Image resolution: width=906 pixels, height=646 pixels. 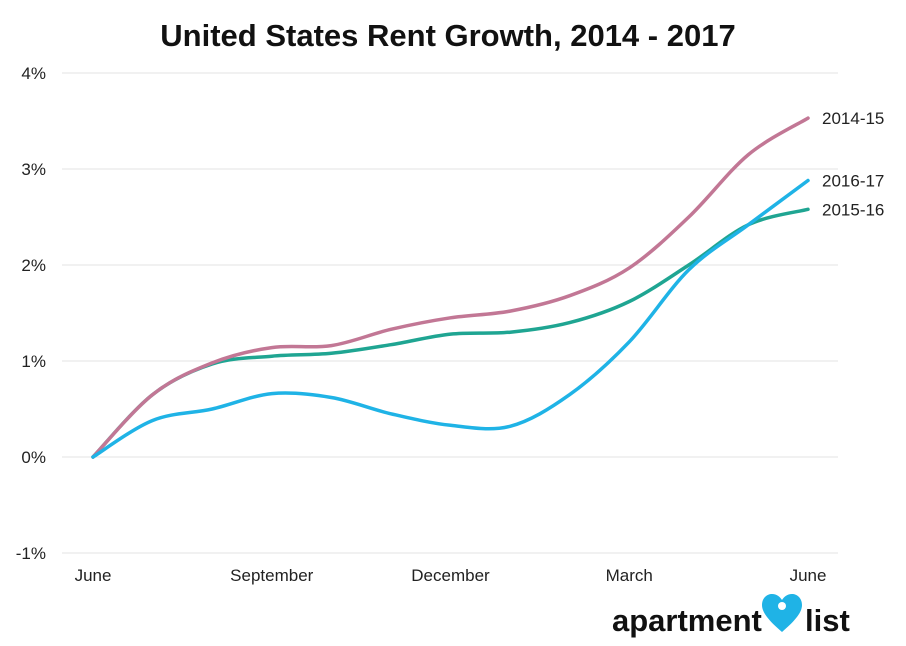 What do you see at coordinates (629, 575) in the screenshot?
I see `x-tick-label: March` at bounding box center [629, 575].